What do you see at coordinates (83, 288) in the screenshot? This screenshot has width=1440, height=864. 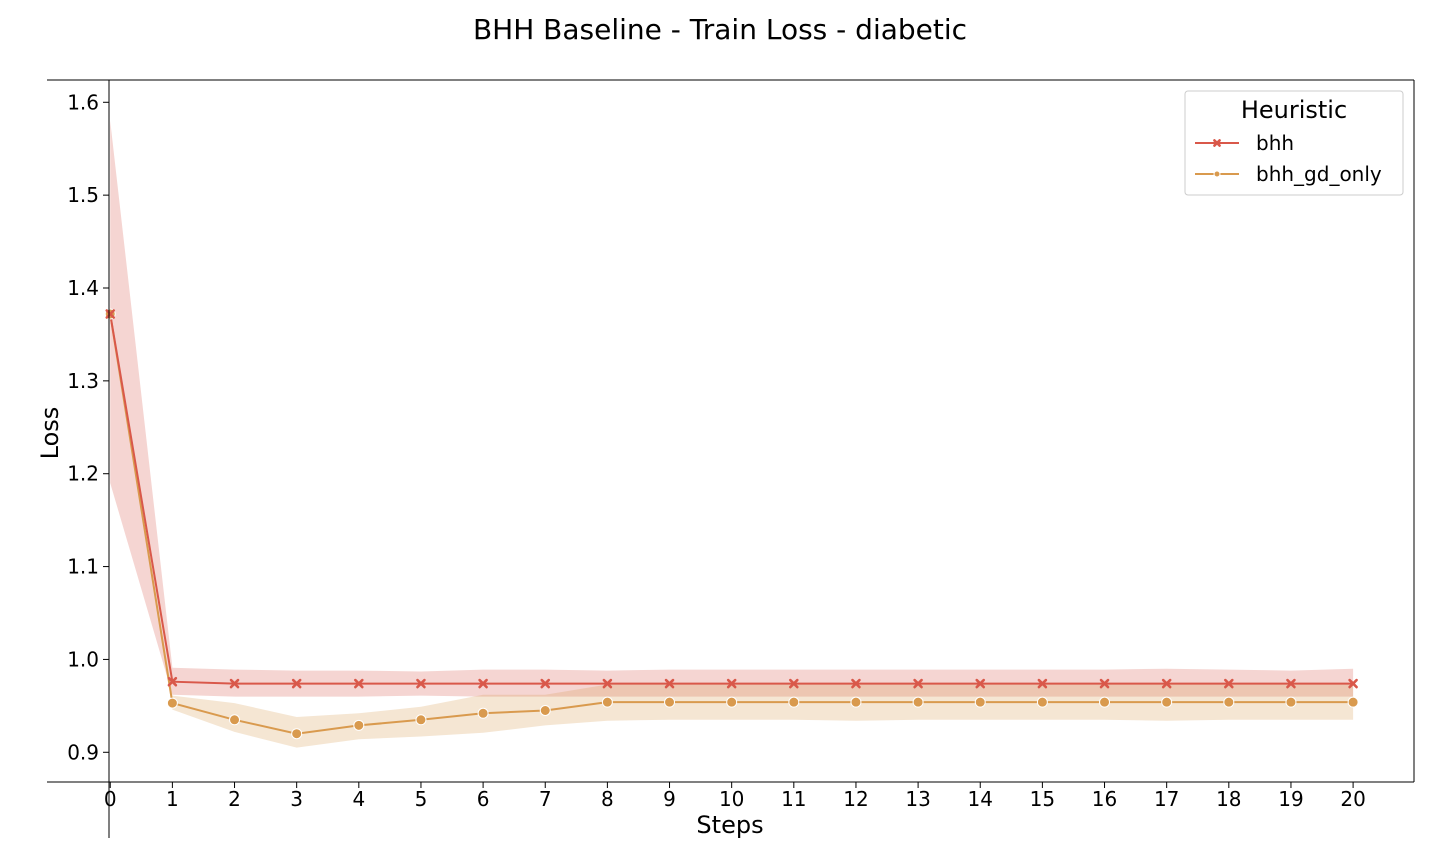 I see `y-tick-label: 1.4` at bounding box center [83, 288].